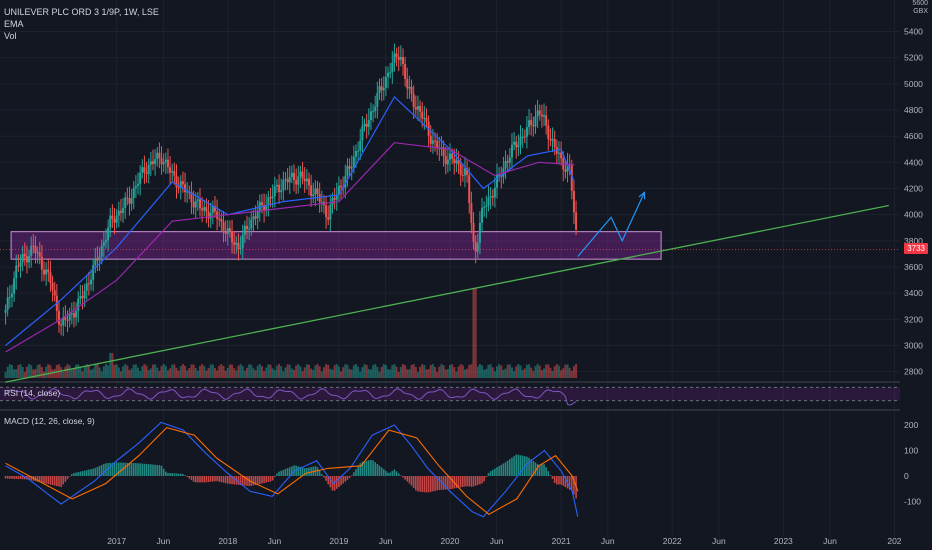 The width and height of the screenshot is (932, 550). Describe the element at coordinates (10, 36) in the screenshot. I see `vol-legend: Vol` at that location.